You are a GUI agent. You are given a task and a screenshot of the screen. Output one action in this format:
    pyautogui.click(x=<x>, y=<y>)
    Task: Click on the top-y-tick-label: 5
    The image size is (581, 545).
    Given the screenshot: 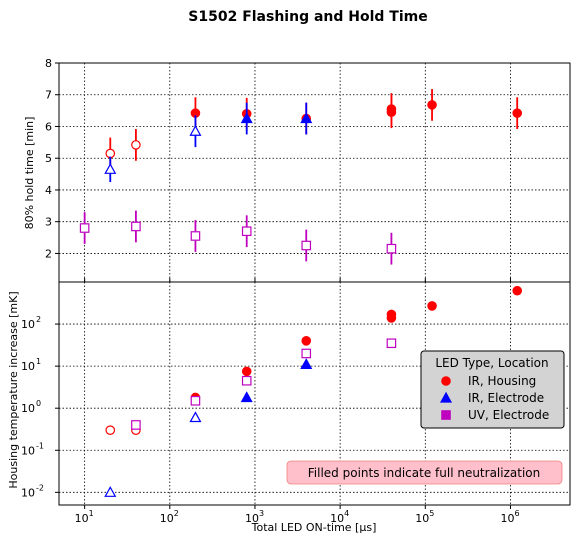 What is the action you would take?
    pyautogui.click(x=48, y=158)
    